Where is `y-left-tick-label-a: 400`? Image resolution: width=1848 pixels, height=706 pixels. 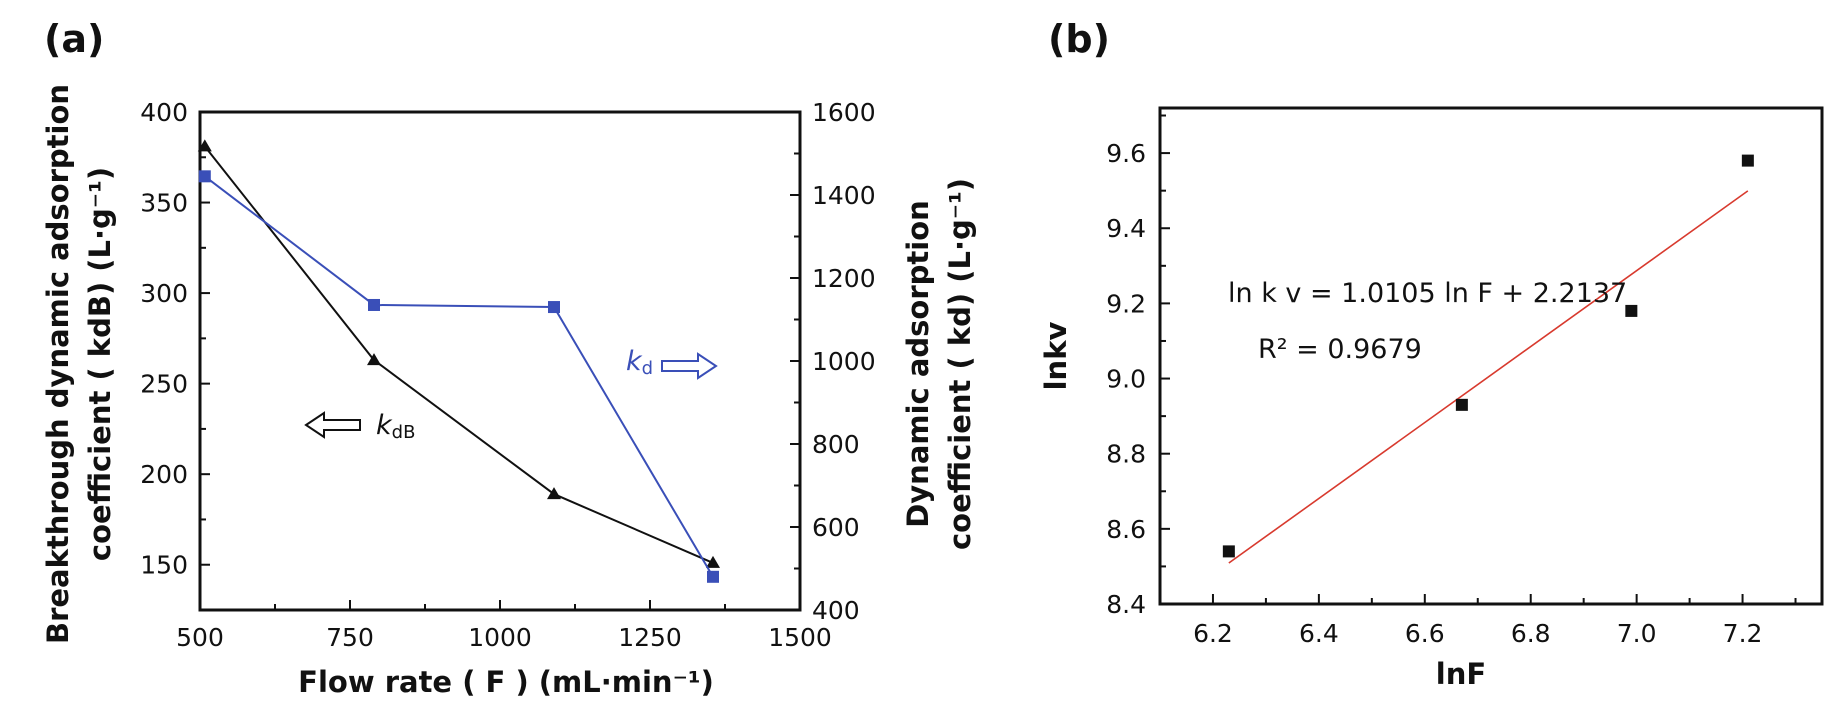
y-left-tick-label-a: 400 is located at coordinates (164, 112).